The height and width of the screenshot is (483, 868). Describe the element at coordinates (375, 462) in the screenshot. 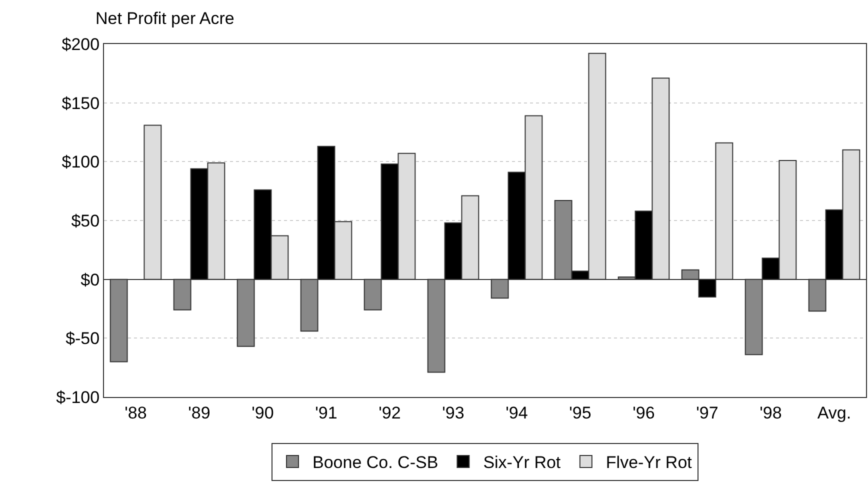

I see `legend-label: Boone Co. C-SB` at that location.